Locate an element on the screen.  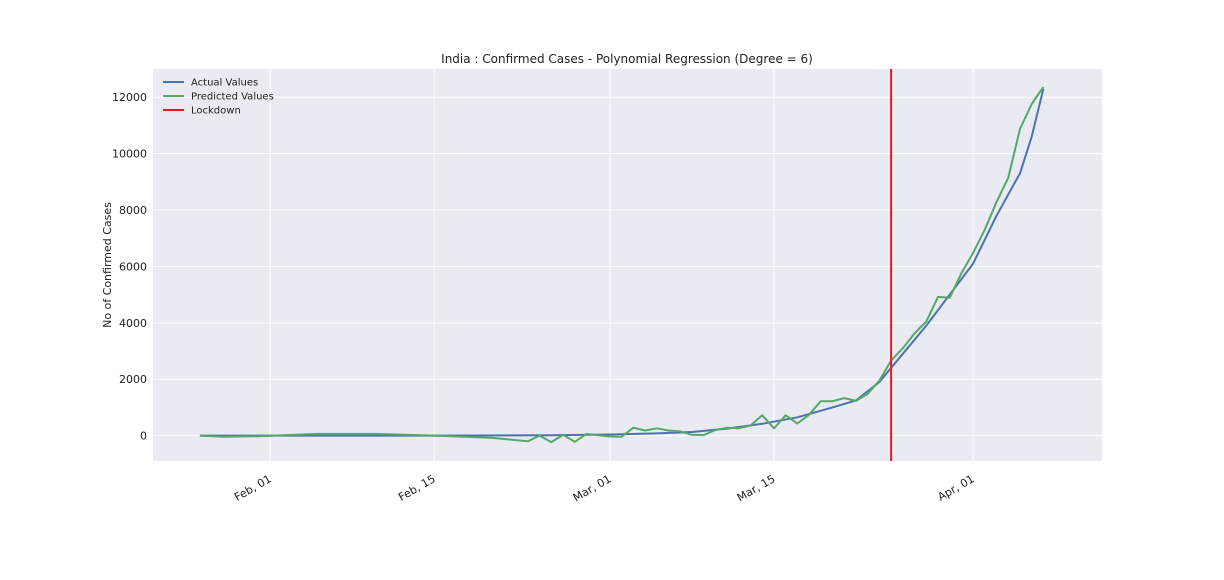
x-axis-ticks: Feb, 01 Feb, 15 Mar, 01 Mar, 15 Apr, 01 is located at coordinates (604, 488).